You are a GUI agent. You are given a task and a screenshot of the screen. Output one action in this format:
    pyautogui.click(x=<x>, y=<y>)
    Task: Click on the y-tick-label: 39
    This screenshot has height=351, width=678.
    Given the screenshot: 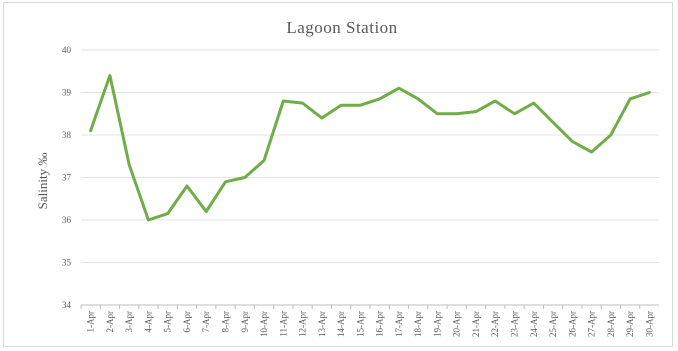 What is the action you would take?
    pyautogui.click(x=67, y=93)
    